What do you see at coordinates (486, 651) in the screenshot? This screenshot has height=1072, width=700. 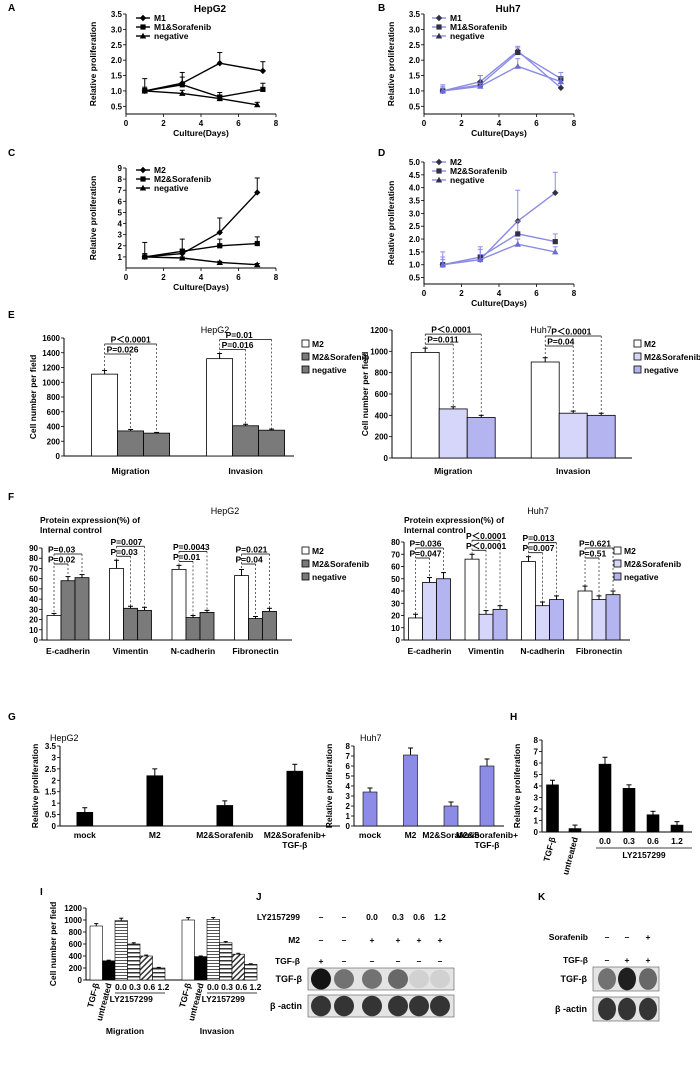 I see `x-category-label: Vimentin` at bounding box center [486, 651].